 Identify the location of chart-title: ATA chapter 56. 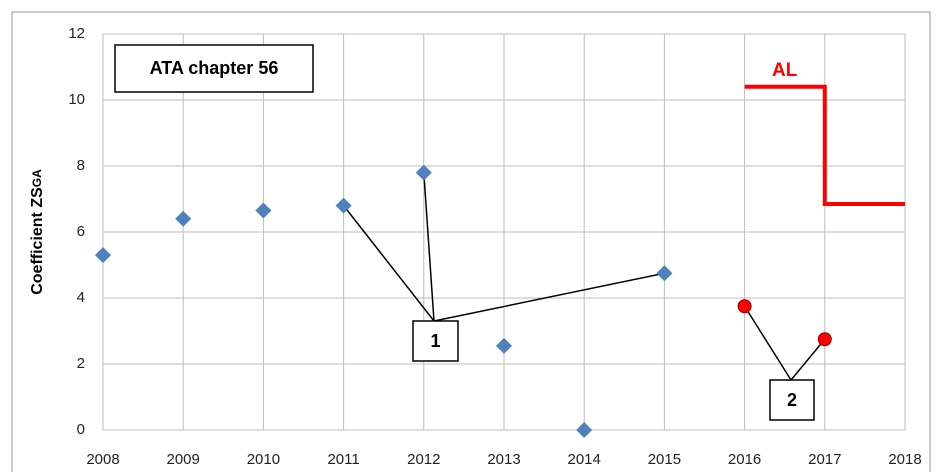
(214, 68).